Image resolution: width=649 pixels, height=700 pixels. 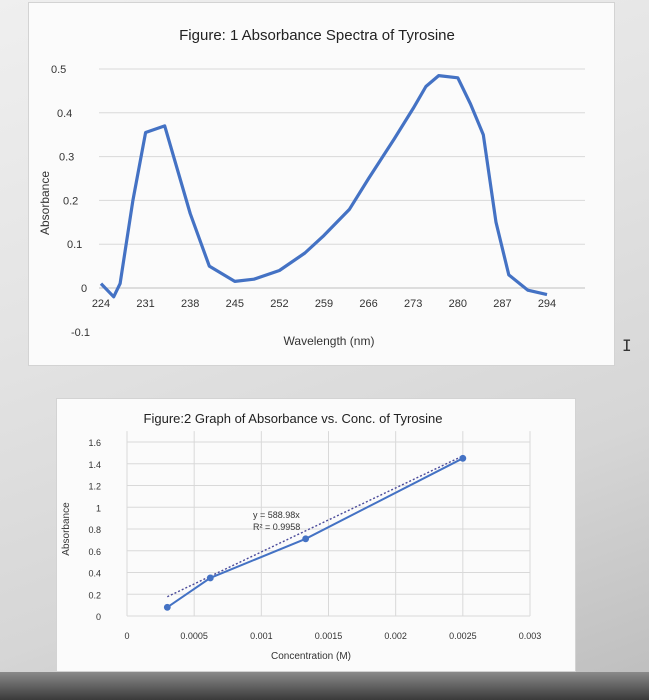 What do you see at coordinates (45, 203) in the screenshot?
I see `chart1-y-axis-label: Absorbance` at bounding box center [45, 203].